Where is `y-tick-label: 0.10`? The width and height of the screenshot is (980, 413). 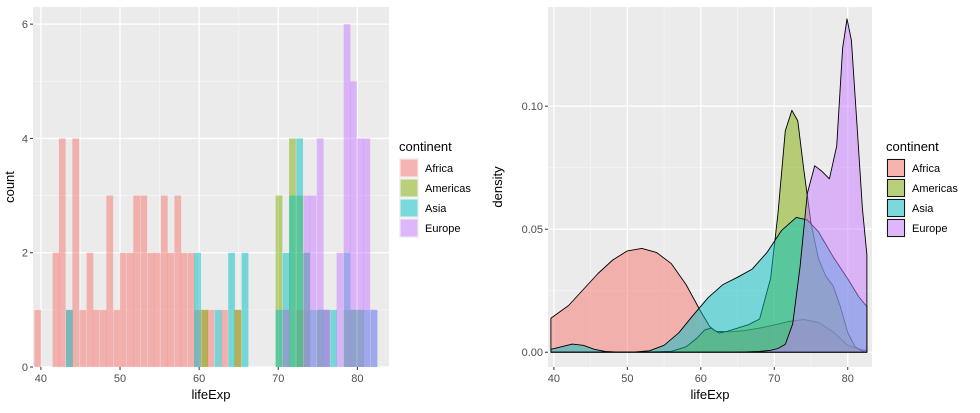 y-tick-label: 0.10 is located at coordinates (532, 107).